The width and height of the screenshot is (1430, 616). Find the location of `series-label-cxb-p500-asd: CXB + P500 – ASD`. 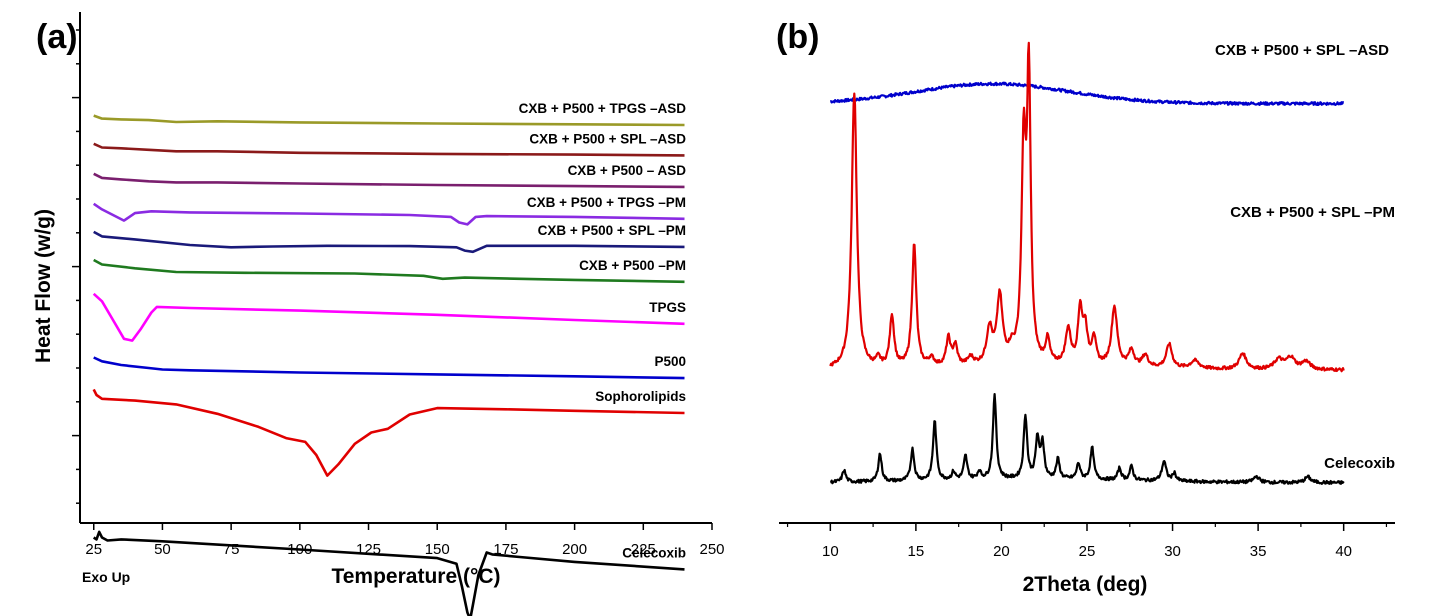

series-label-cxb-p500-asd: CXB + P500 – ASD is located at coordinates (627, 170).